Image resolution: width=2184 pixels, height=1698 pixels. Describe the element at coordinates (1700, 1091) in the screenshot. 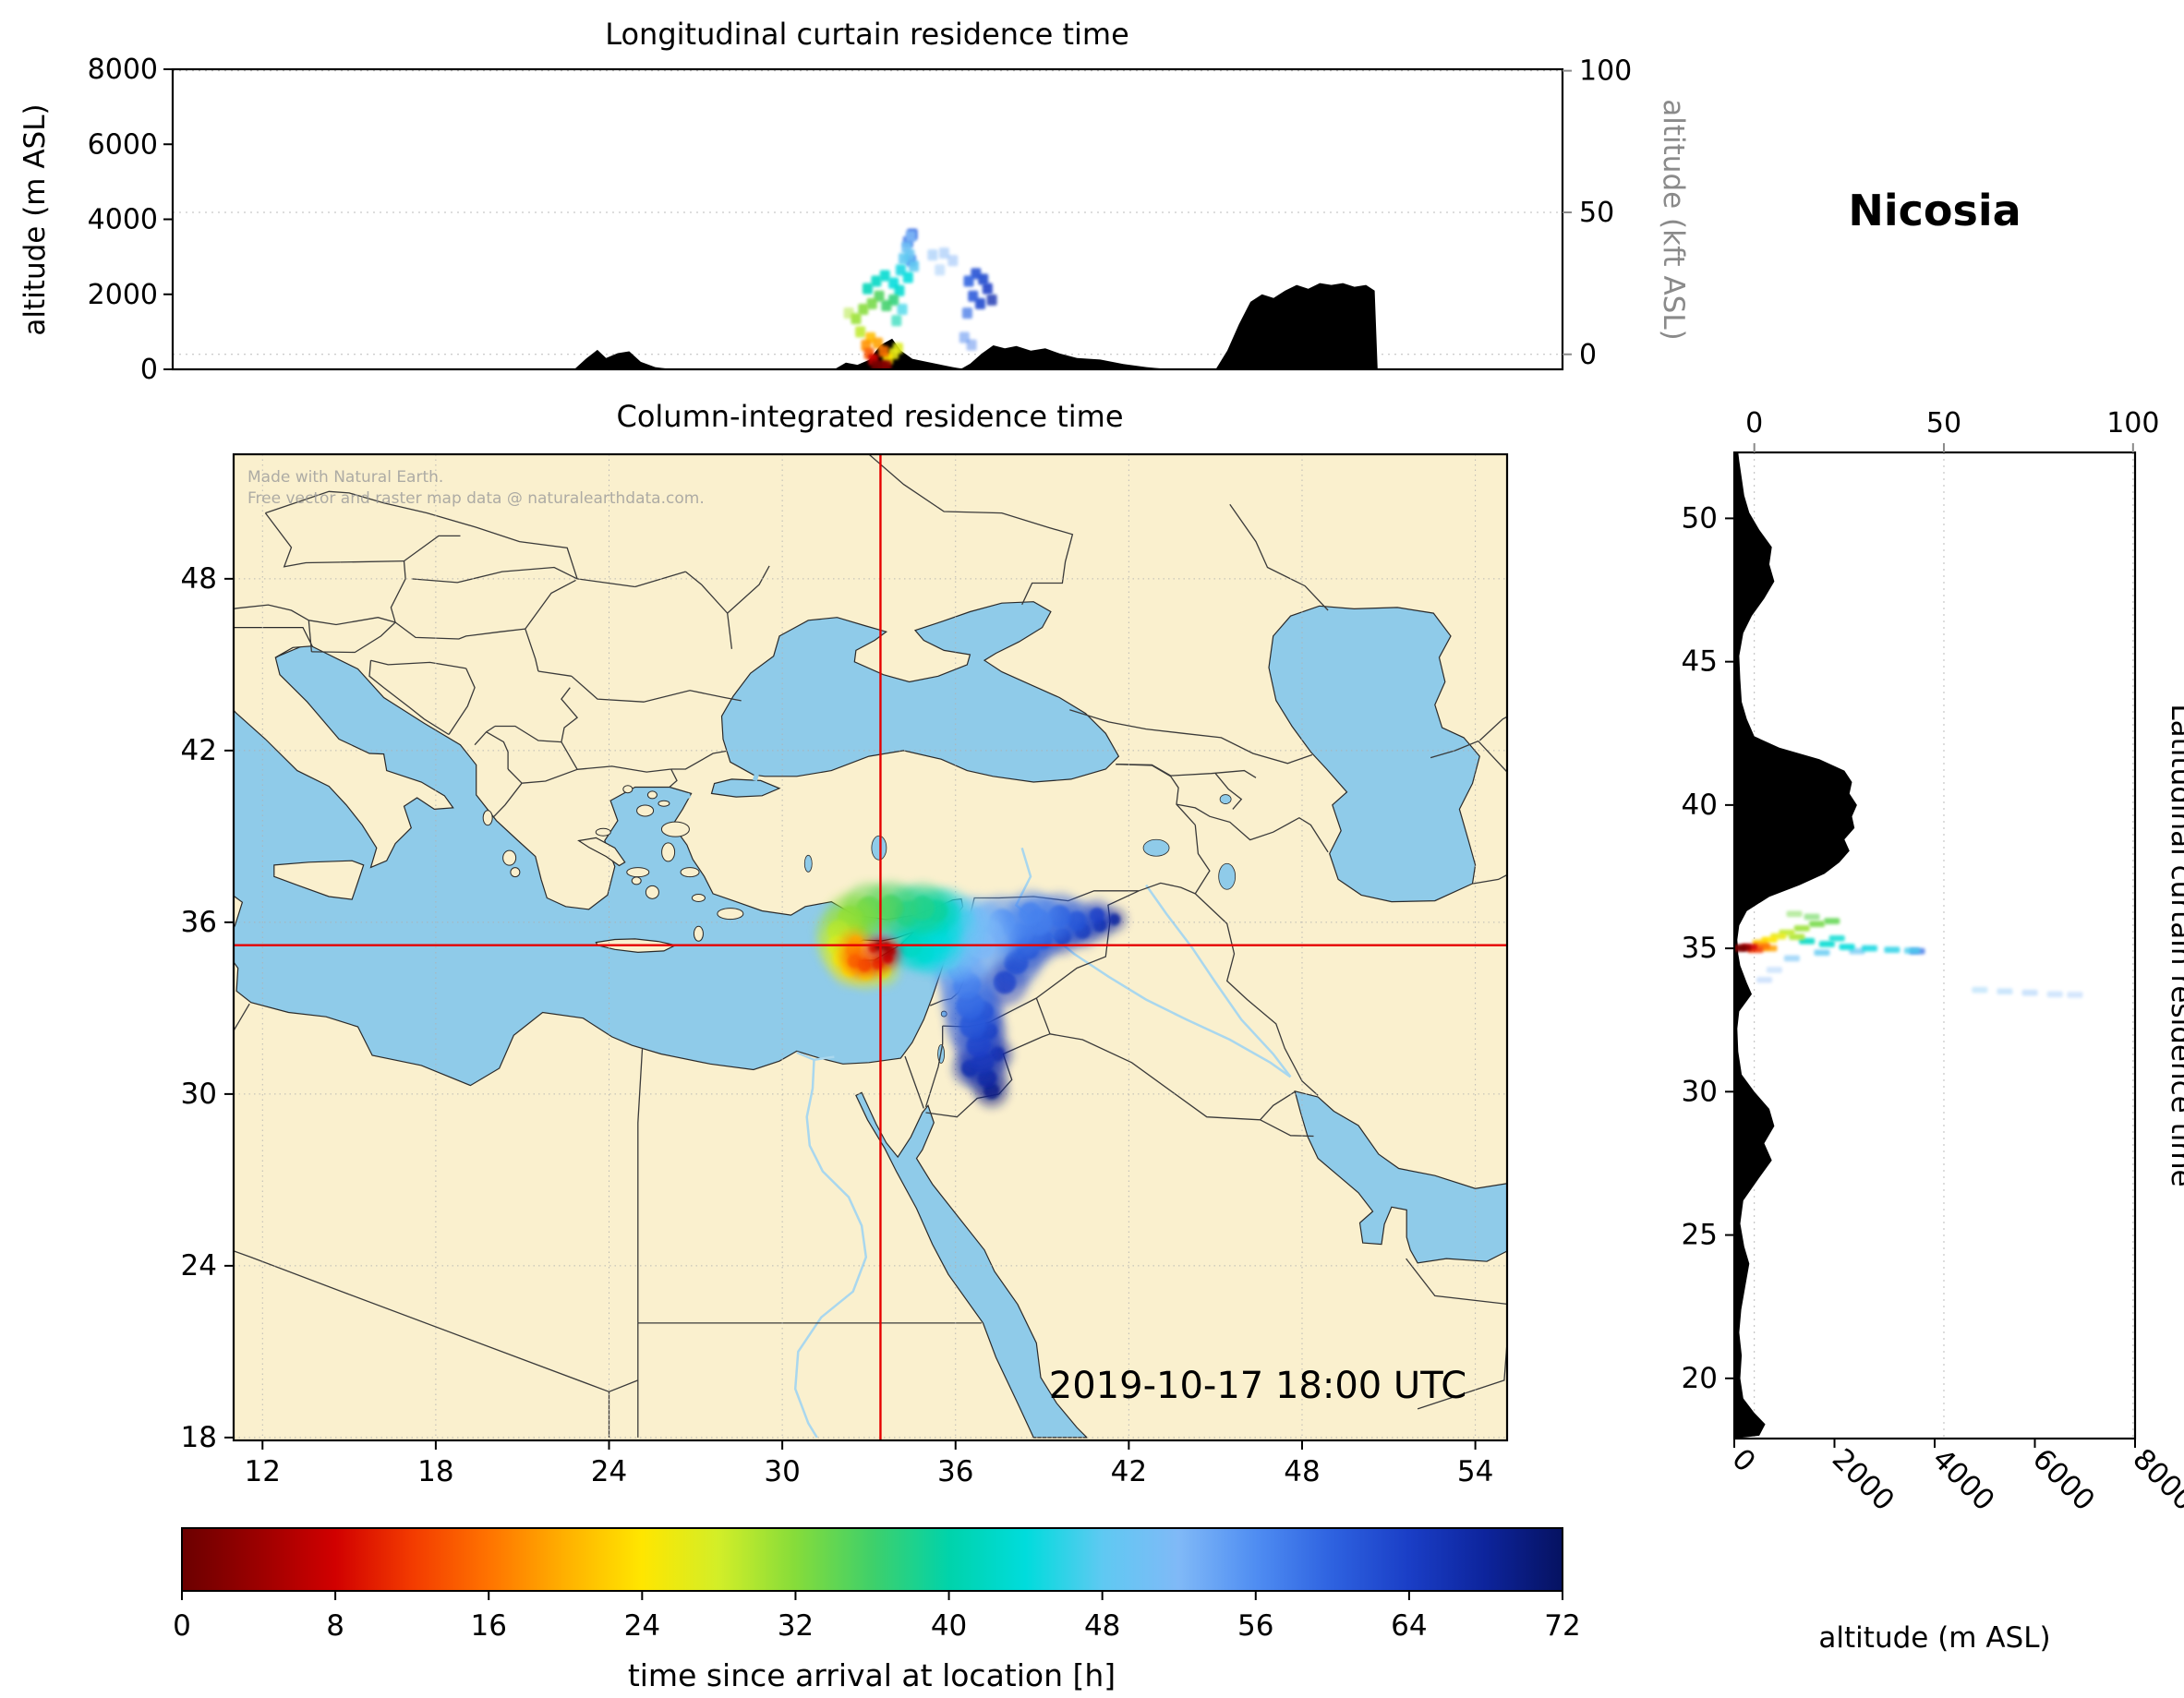

I see `tick-label: 30` at that location.